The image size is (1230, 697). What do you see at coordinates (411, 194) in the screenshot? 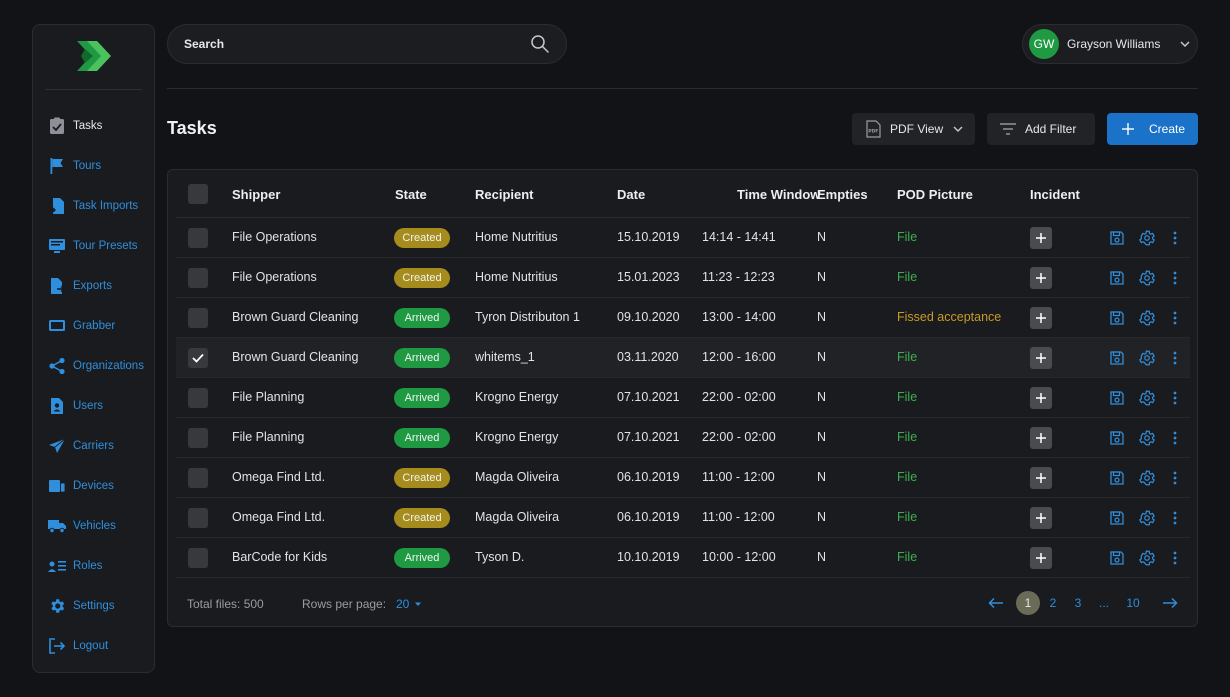
I see `col-state: State` at bounding box center [411, 194].